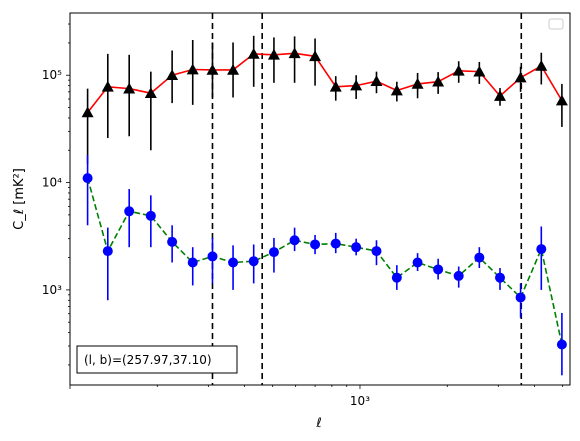 This screenshot has height=441, width=580. Describe the element at coordinates (556, 24) in the screenshot. I see `legend-box` at that location.